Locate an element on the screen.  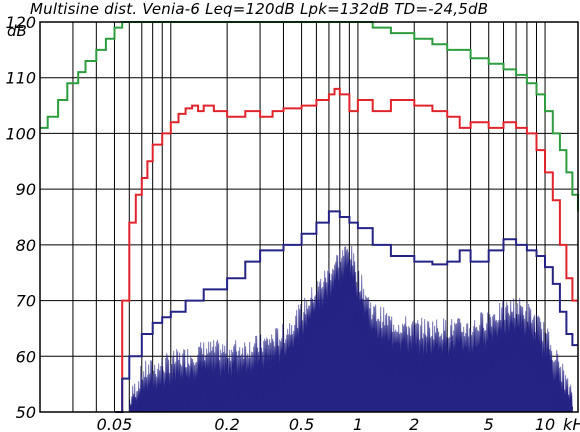
y-tick-label: 60 is located at coordinates (26, 356).